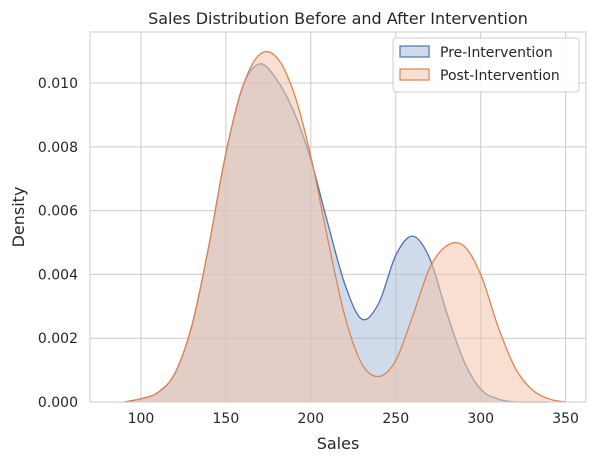 This screenshot has width=596, height=463. What do you see at coordinates (141, 419) in the screenshot?
I see `x-tick-label: 100` at bounding box center [141, 419].